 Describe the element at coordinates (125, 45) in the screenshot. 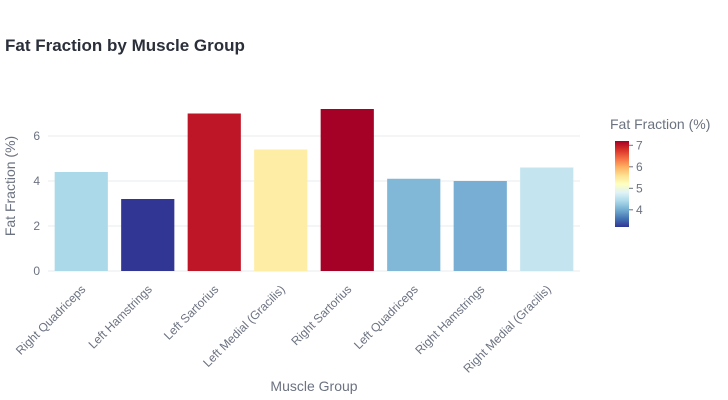

I see `chart-title: Fat Fraction by Muscle Group` at that location.